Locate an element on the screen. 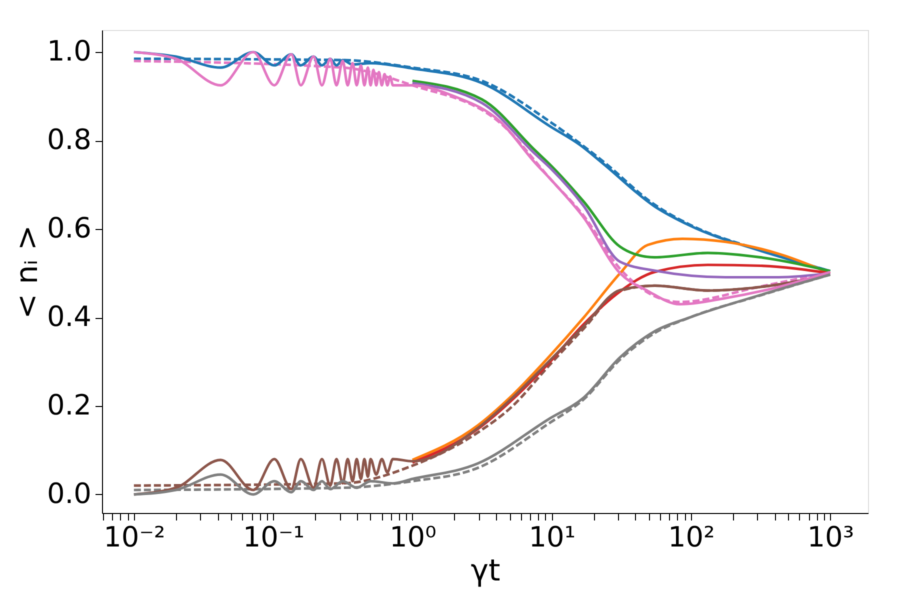  x-tick-label: 10¹ is located at coordinates (552, 537).